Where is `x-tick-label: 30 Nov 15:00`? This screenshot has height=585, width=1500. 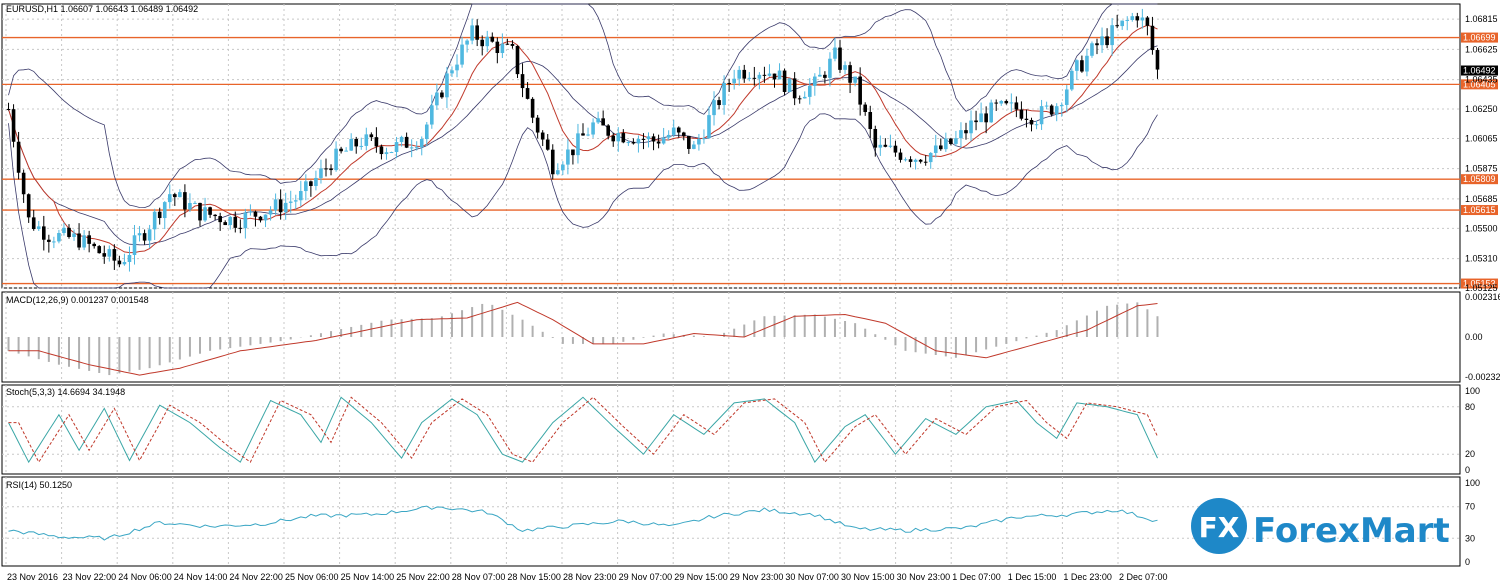 x-tick-label: 30 Nov 15:00 is located at coordinates (868, 577).